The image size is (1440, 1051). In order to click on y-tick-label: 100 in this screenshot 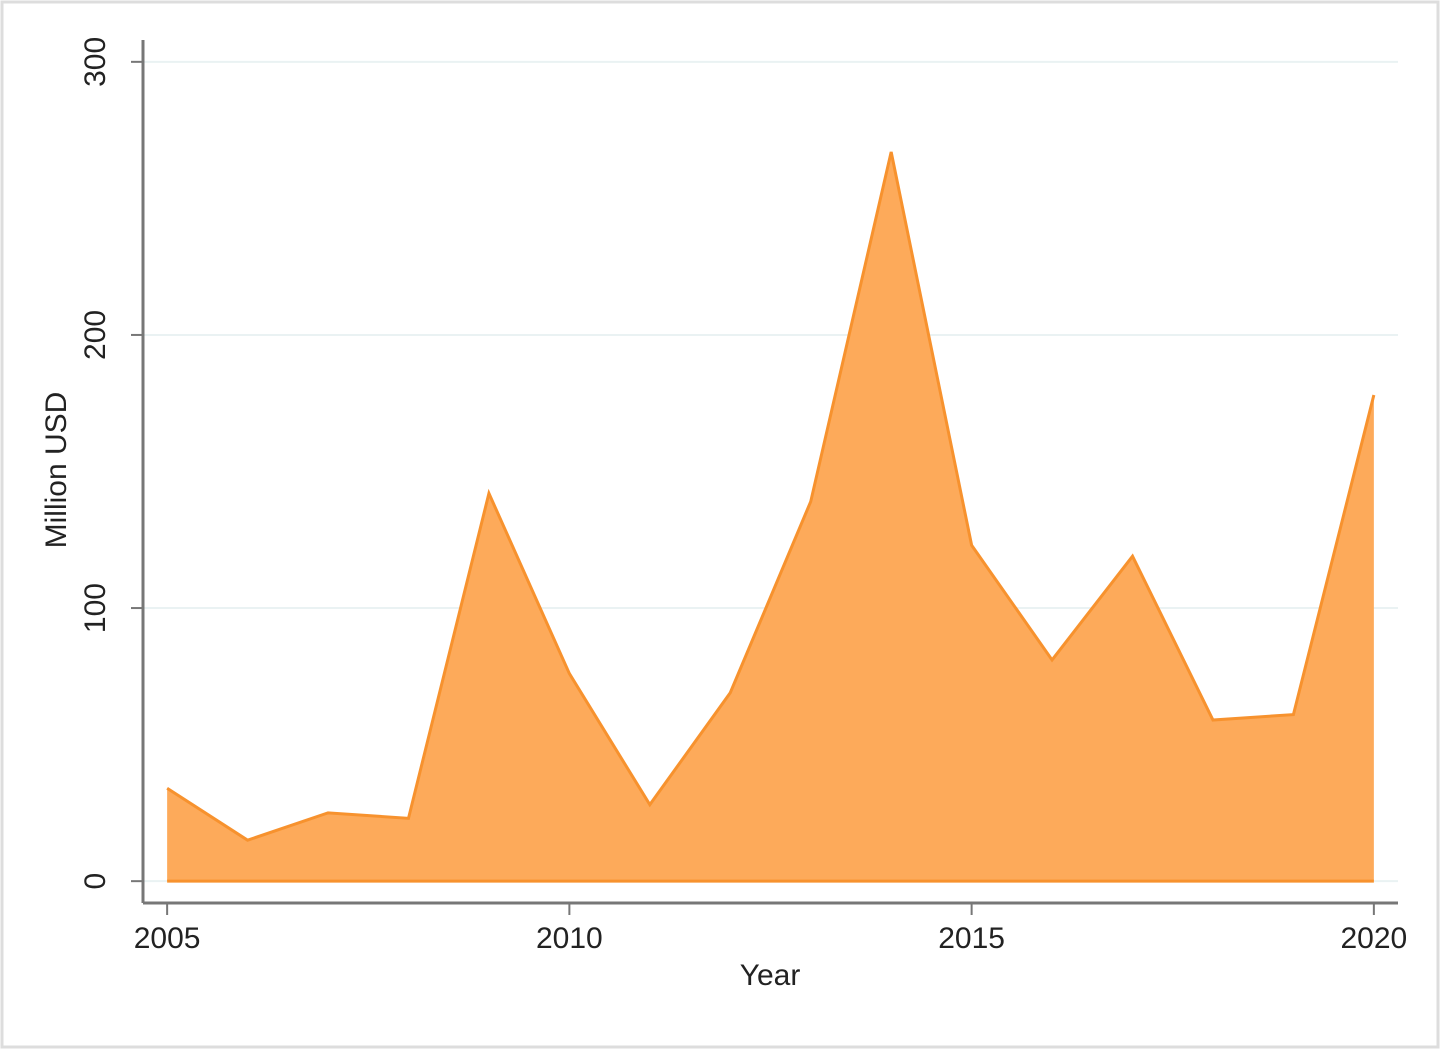, I will do `click(95, 608)`.